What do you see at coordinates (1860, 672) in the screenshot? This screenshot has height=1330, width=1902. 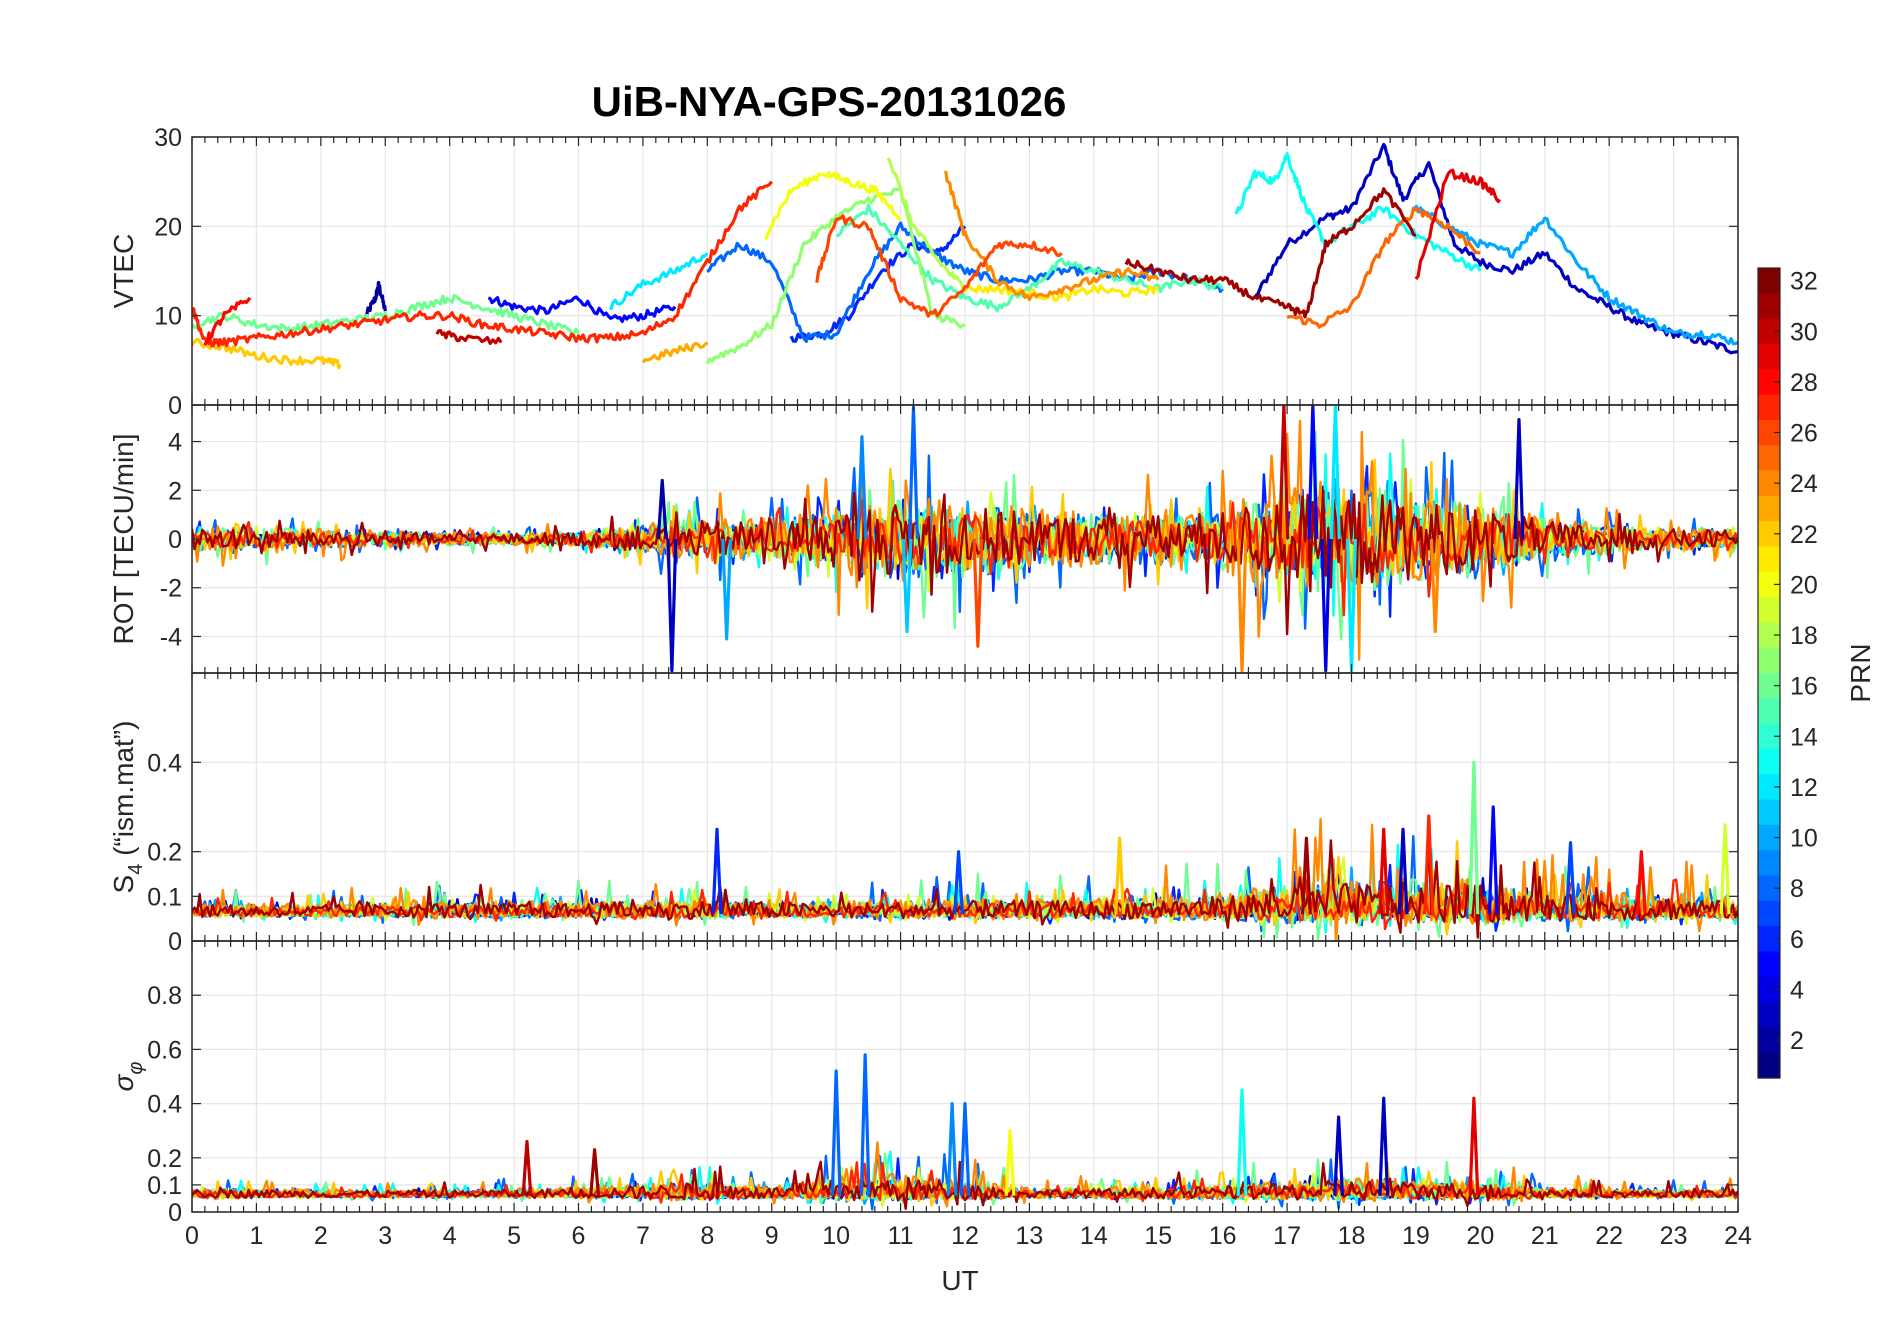 I see `colorbar-label: PRN` at bounding box center [1860, 672].